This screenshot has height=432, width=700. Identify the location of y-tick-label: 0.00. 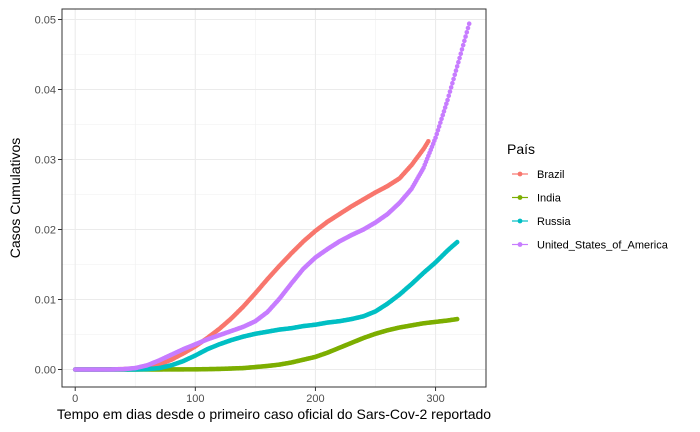
(45, 371).